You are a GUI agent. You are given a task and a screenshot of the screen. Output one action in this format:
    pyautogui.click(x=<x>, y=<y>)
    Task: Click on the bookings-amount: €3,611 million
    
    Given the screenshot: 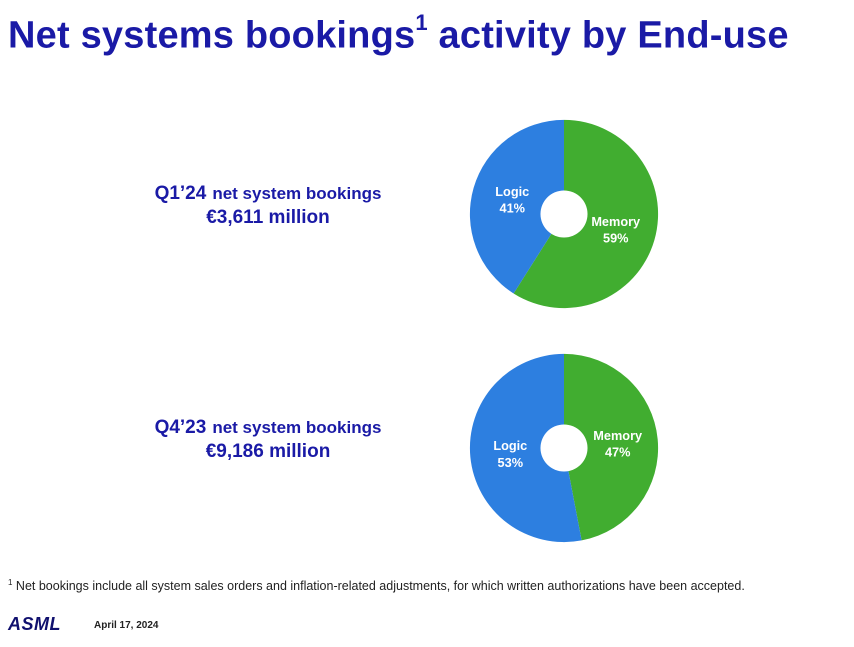 What is the action you would take?
    pyautogui.click(x=268, y=217)
    